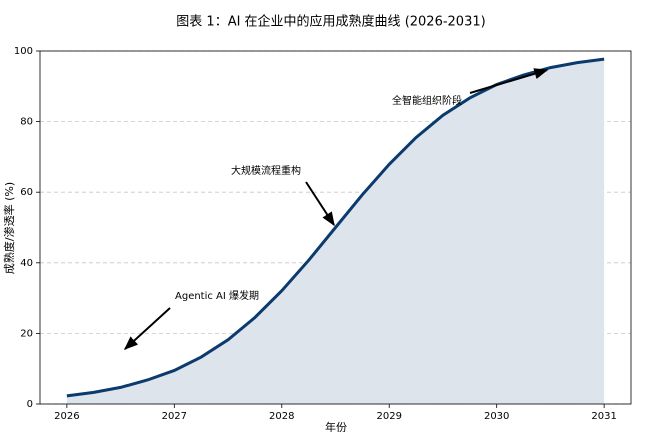 The width and height of the screenshot is (662, 432). I want to click on y-tick-label: 80, so click(26, 122).